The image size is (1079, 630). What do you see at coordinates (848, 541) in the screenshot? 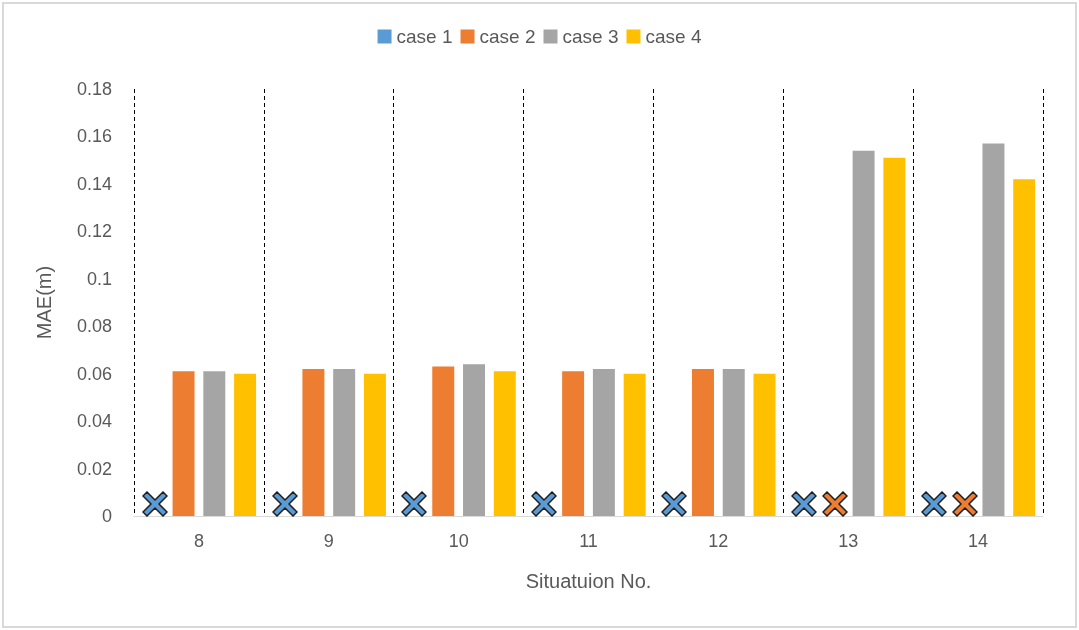
I see `x-tick-label: 13` at bounding box center [848, 541].